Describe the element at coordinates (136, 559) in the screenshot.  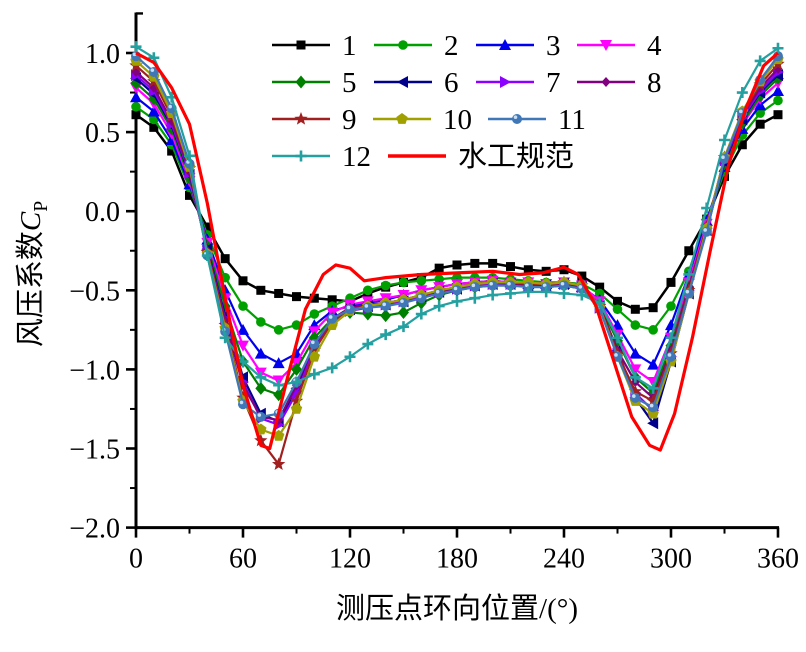
I see `x-tick-label: 0` at that location.